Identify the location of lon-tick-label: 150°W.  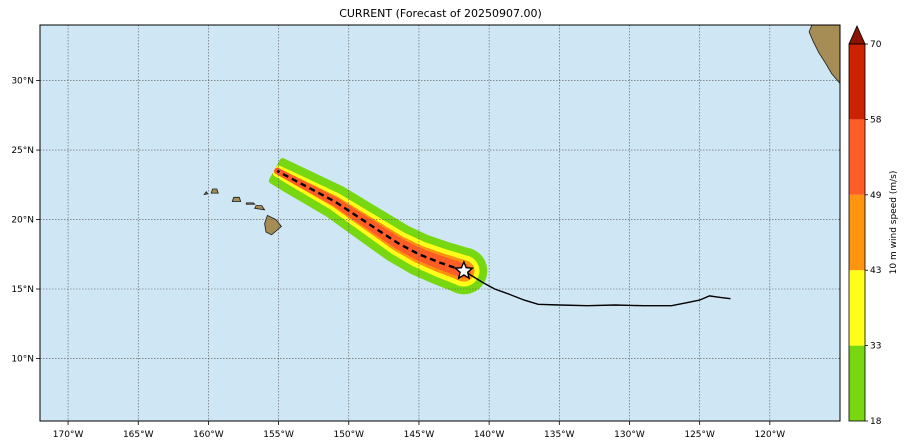
(348, 435).